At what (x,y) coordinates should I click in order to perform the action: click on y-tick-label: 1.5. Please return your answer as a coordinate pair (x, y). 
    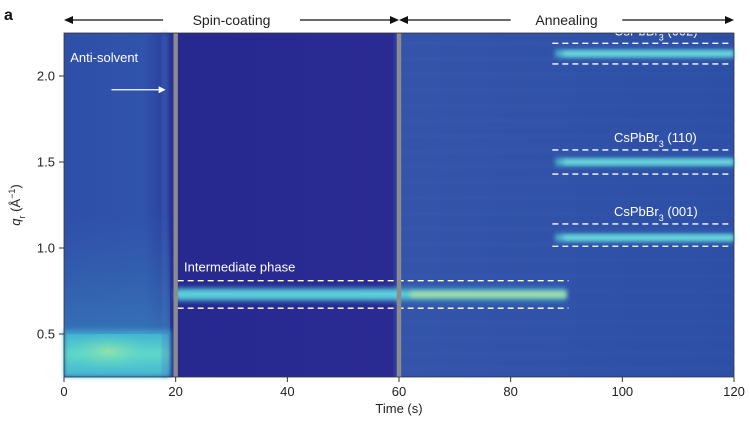
    Looking at the image, I should click on (46, 162).